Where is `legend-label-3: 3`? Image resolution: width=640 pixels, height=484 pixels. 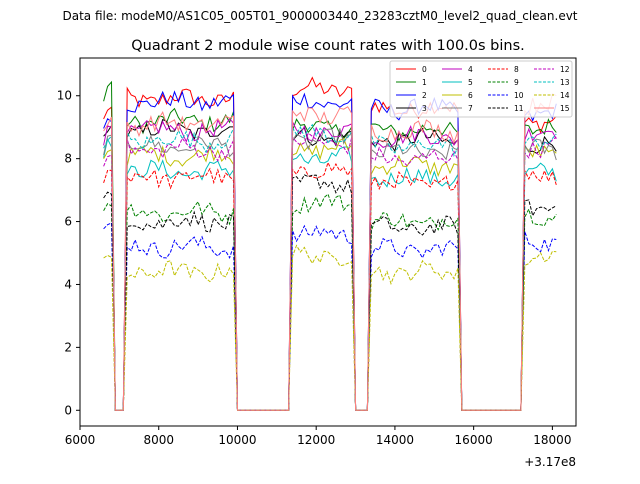
legend-label-3: 3 is located at coordinates (424, 108).